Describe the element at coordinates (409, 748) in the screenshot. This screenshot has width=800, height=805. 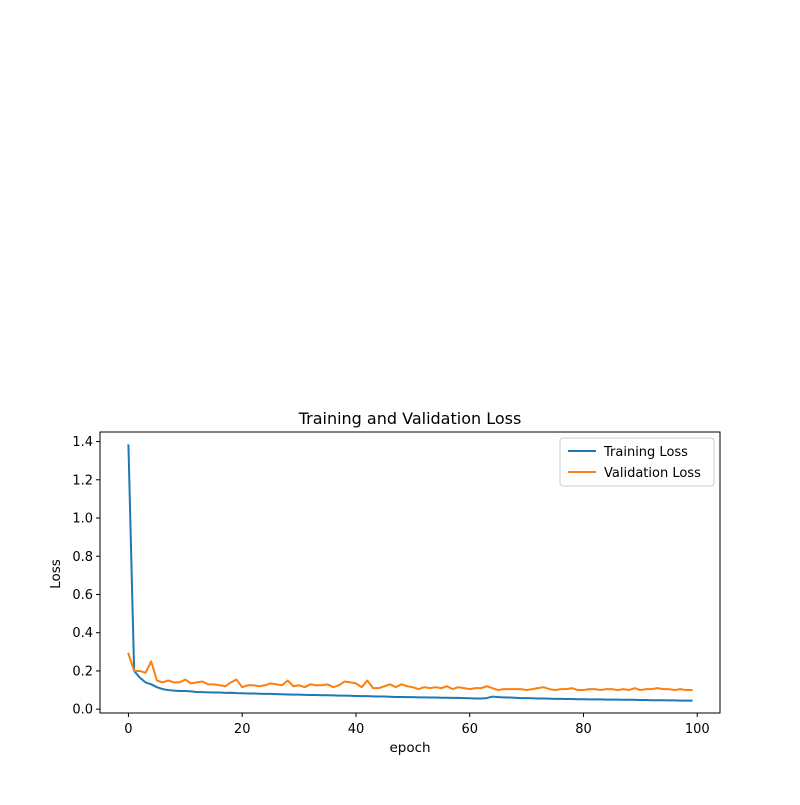
I see `x-axis-label: epoch` at that location.